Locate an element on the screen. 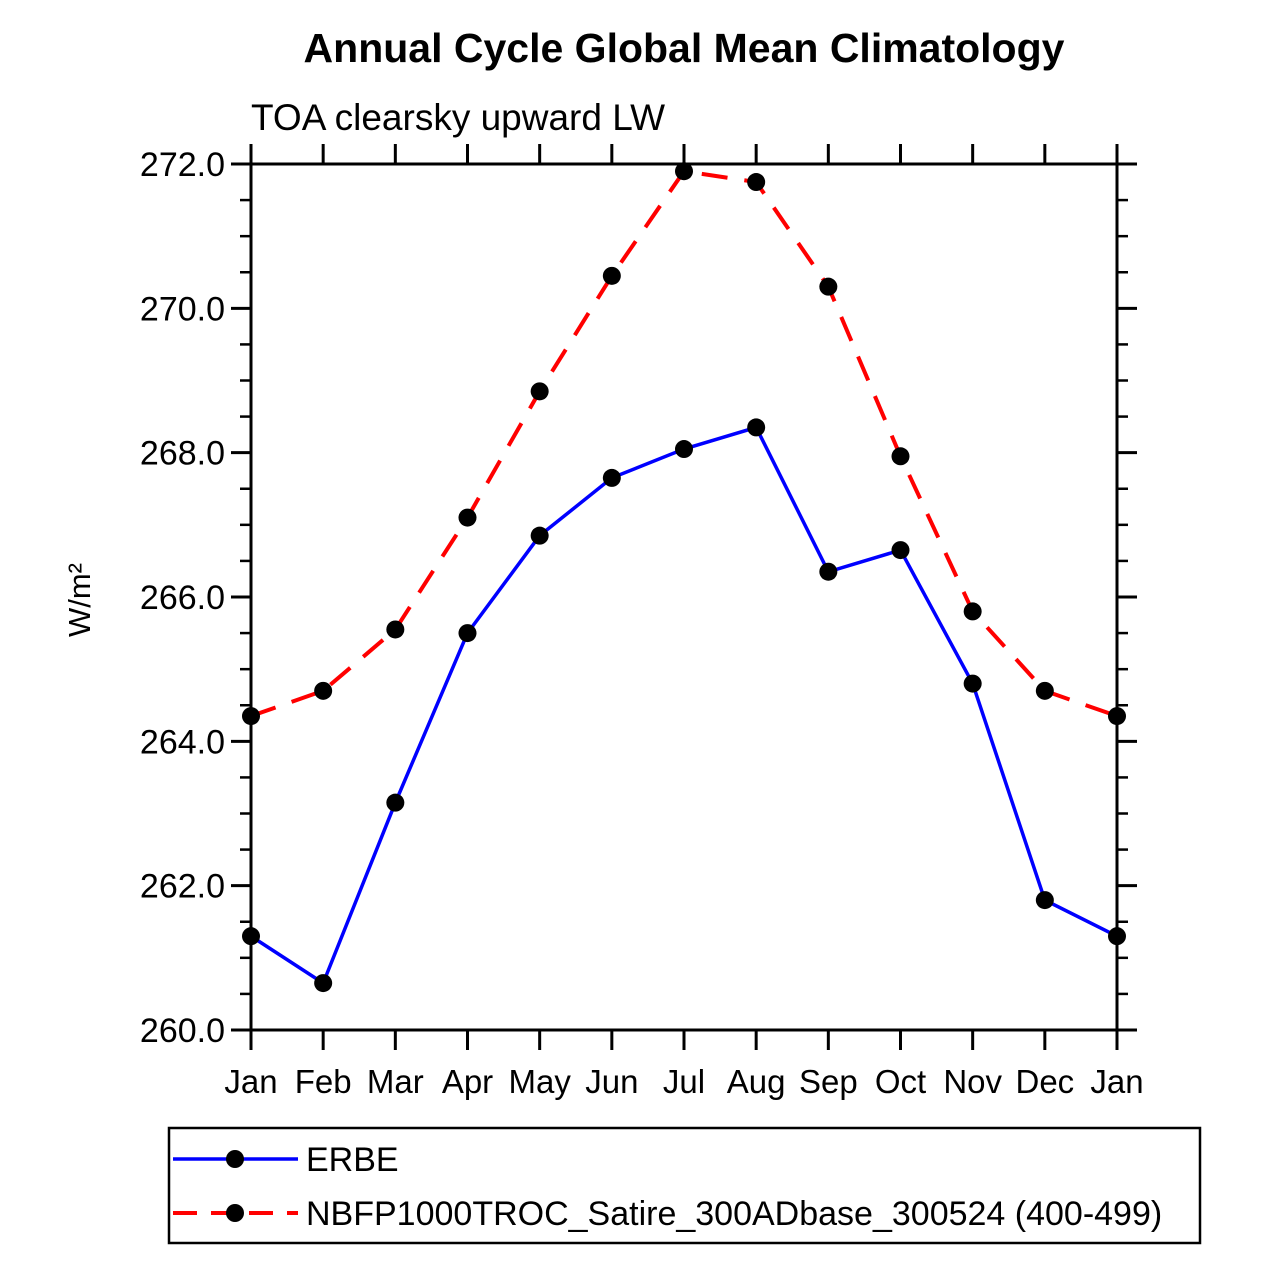  legend-marker-nbfp is located at coordinates (235, 1213).